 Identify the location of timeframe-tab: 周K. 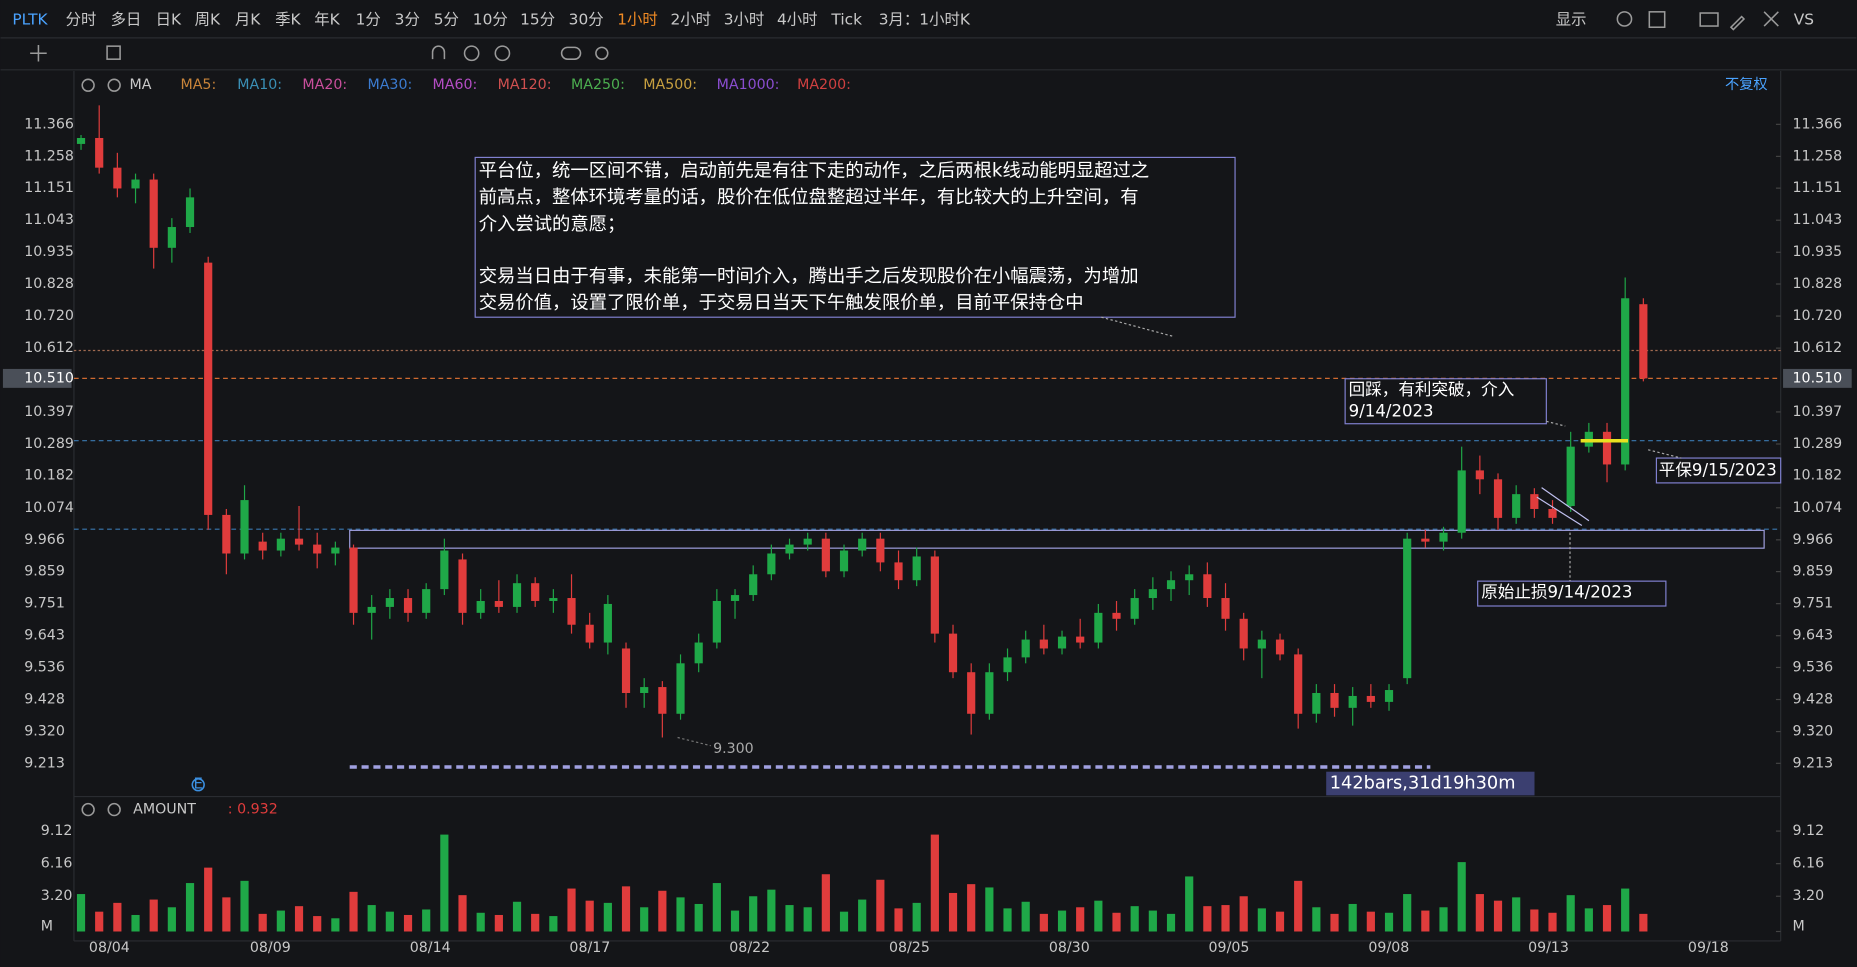
(208, 20).